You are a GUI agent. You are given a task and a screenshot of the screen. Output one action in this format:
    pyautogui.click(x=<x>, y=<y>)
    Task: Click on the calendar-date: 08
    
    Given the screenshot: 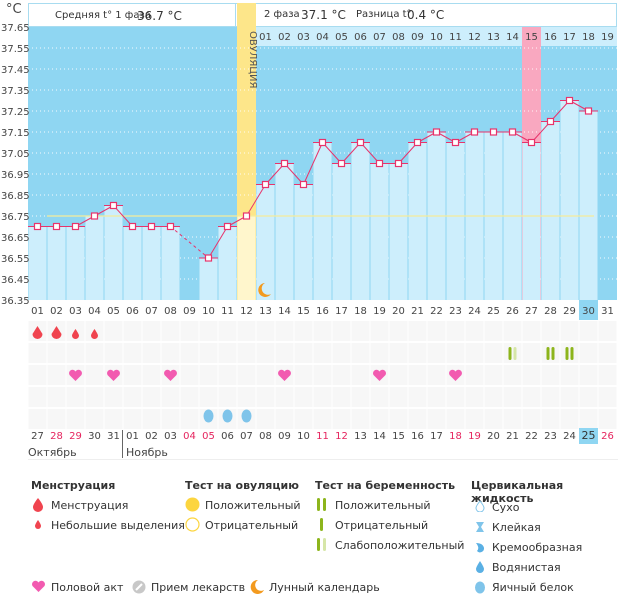 What is the action you would take?
    pyautogui.click(x=265, y=436)
    